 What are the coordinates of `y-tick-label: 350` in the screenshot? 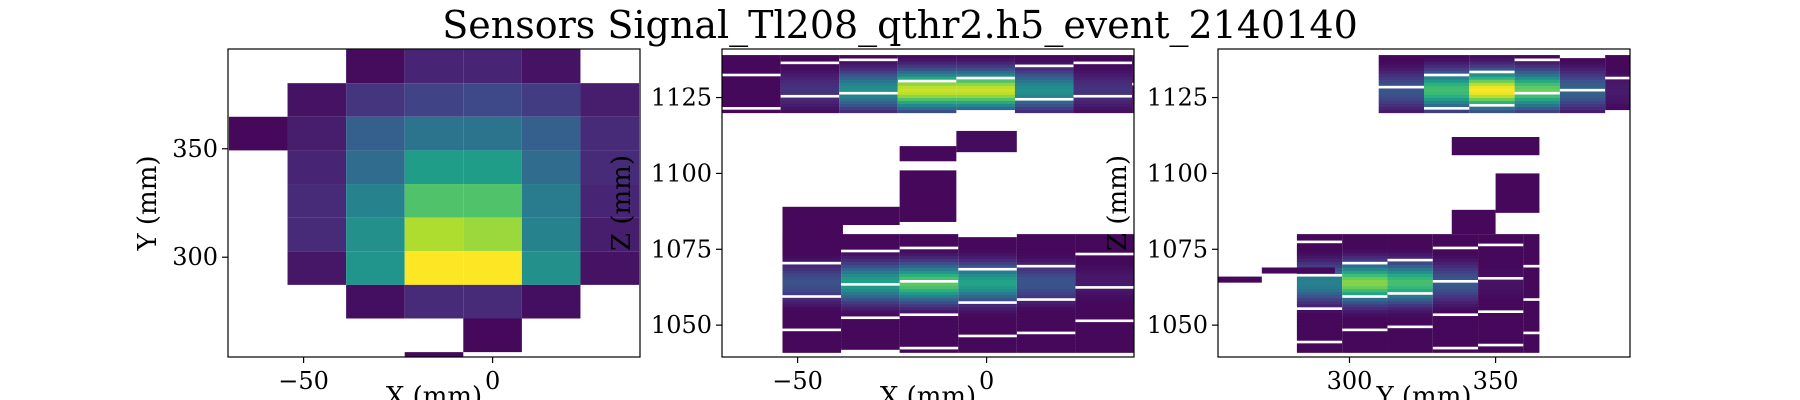 It's located at (195, 149).